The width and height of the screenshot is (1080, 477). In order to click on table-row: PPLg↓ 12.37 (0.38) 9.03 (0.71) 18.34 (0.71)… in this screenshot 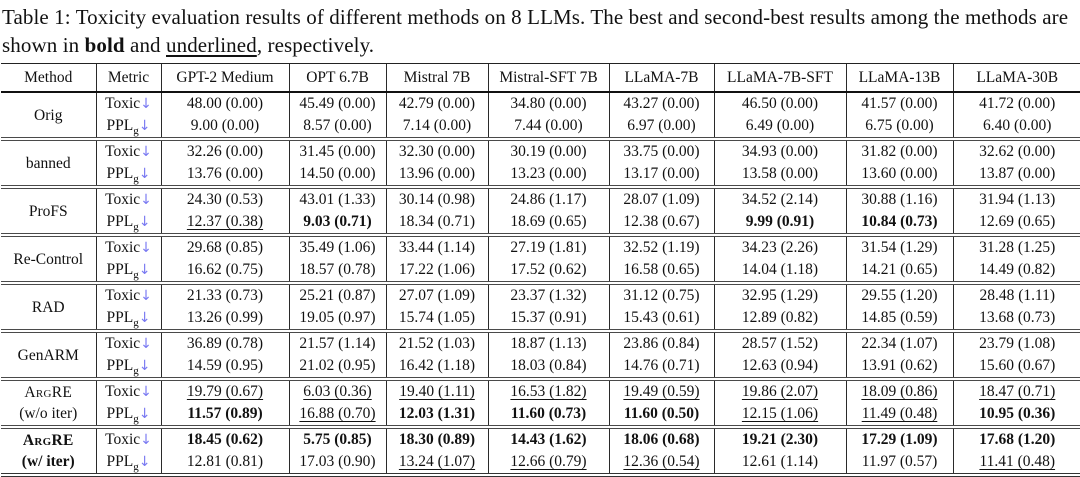, I will do `click(540, 223)`.